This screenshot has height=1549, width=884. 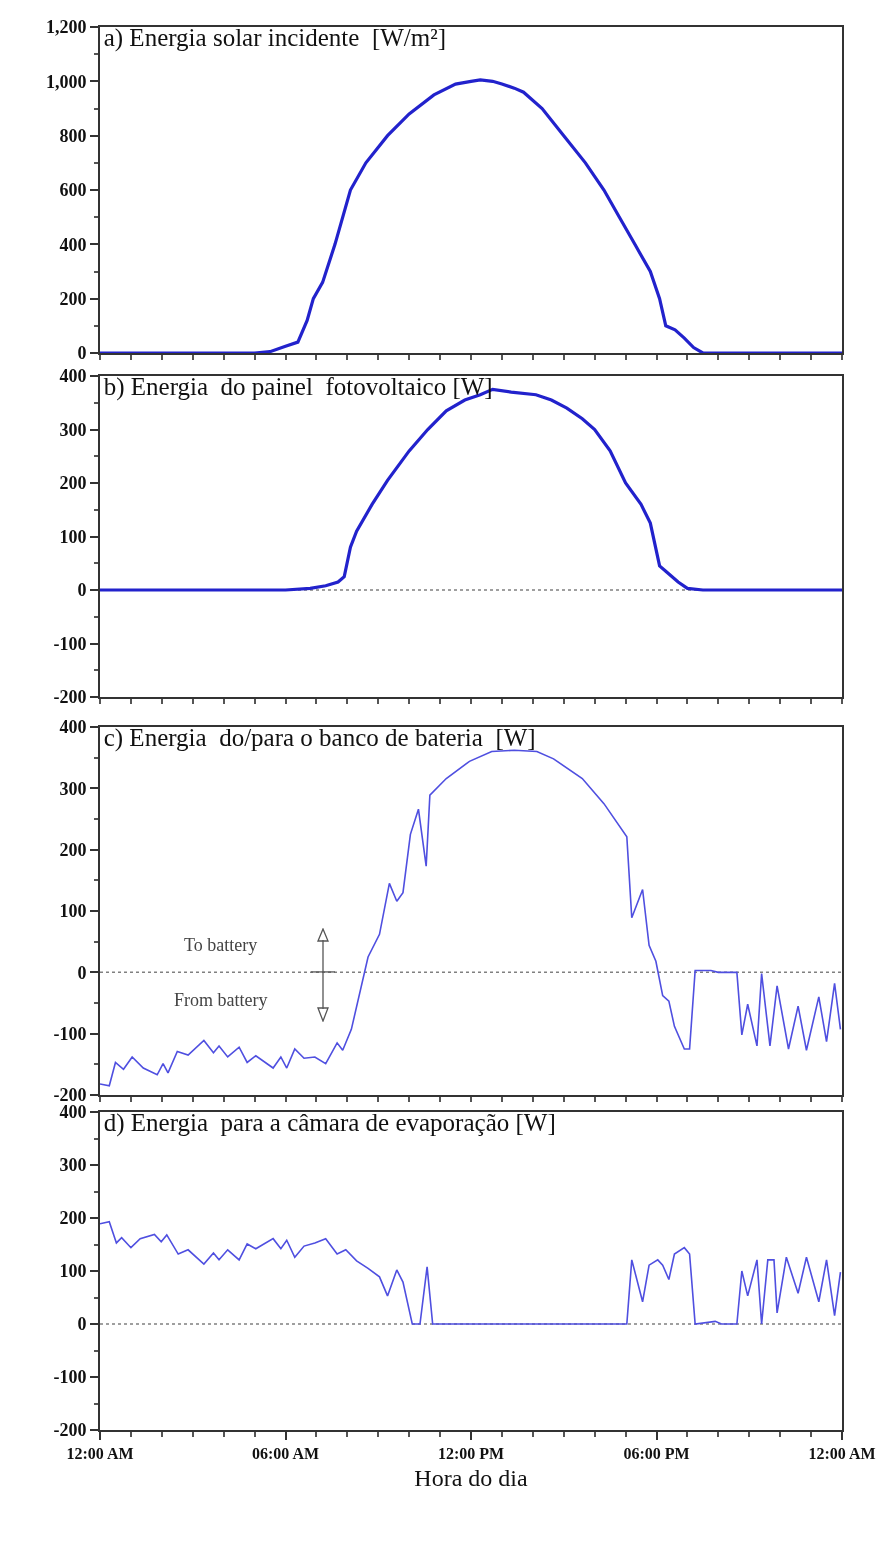 I want to click on chart-title: b) Energia do painel fotovoltaico [W], so click(x=298, y=387).